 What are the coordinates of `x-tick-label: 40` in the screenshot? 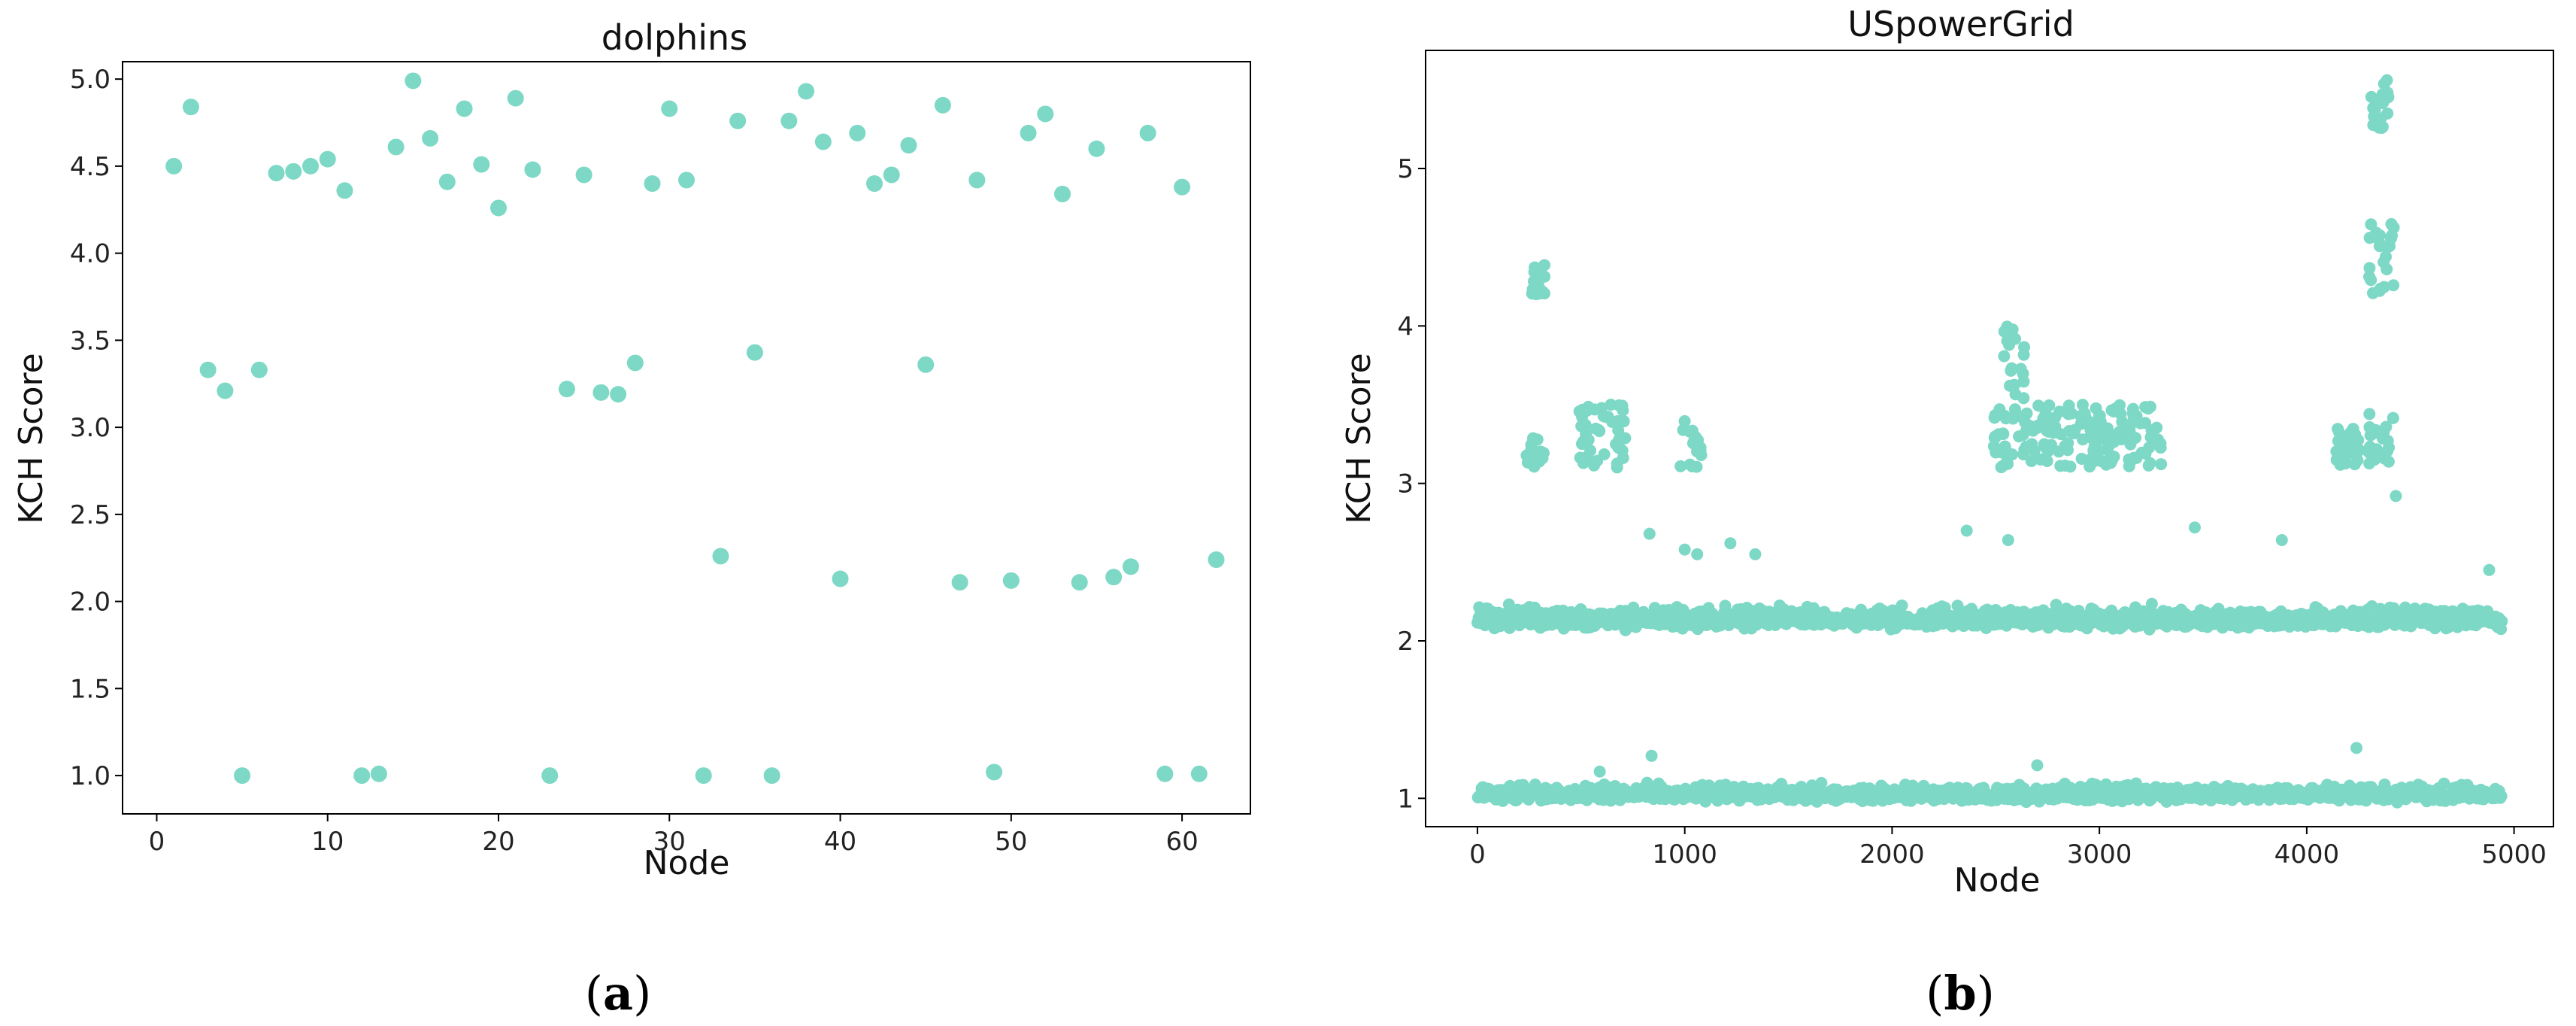 It's located at (840, 842).